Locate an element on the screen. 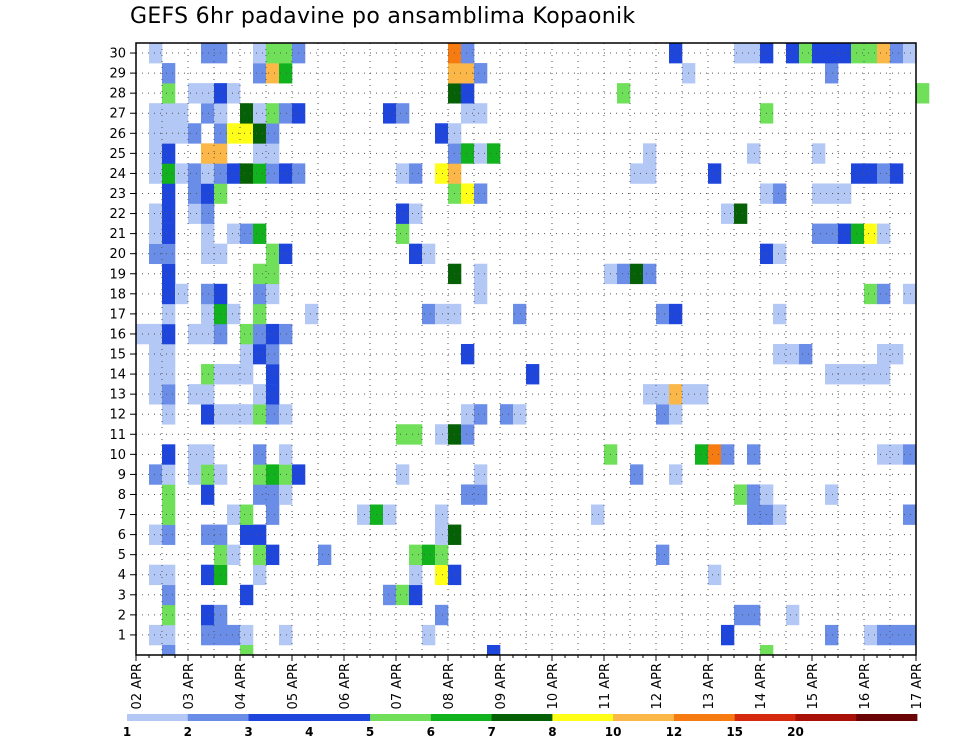  x-tick-label: 13 APR is located at coordinates (709, 686).